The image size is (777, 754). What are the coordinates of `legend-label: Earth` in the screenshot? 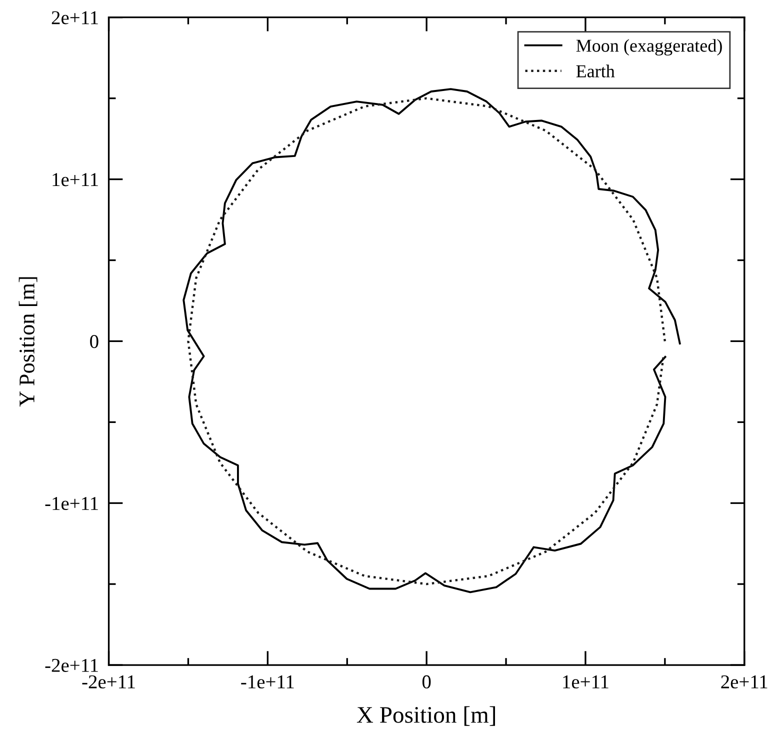 It's located at (595, 71).